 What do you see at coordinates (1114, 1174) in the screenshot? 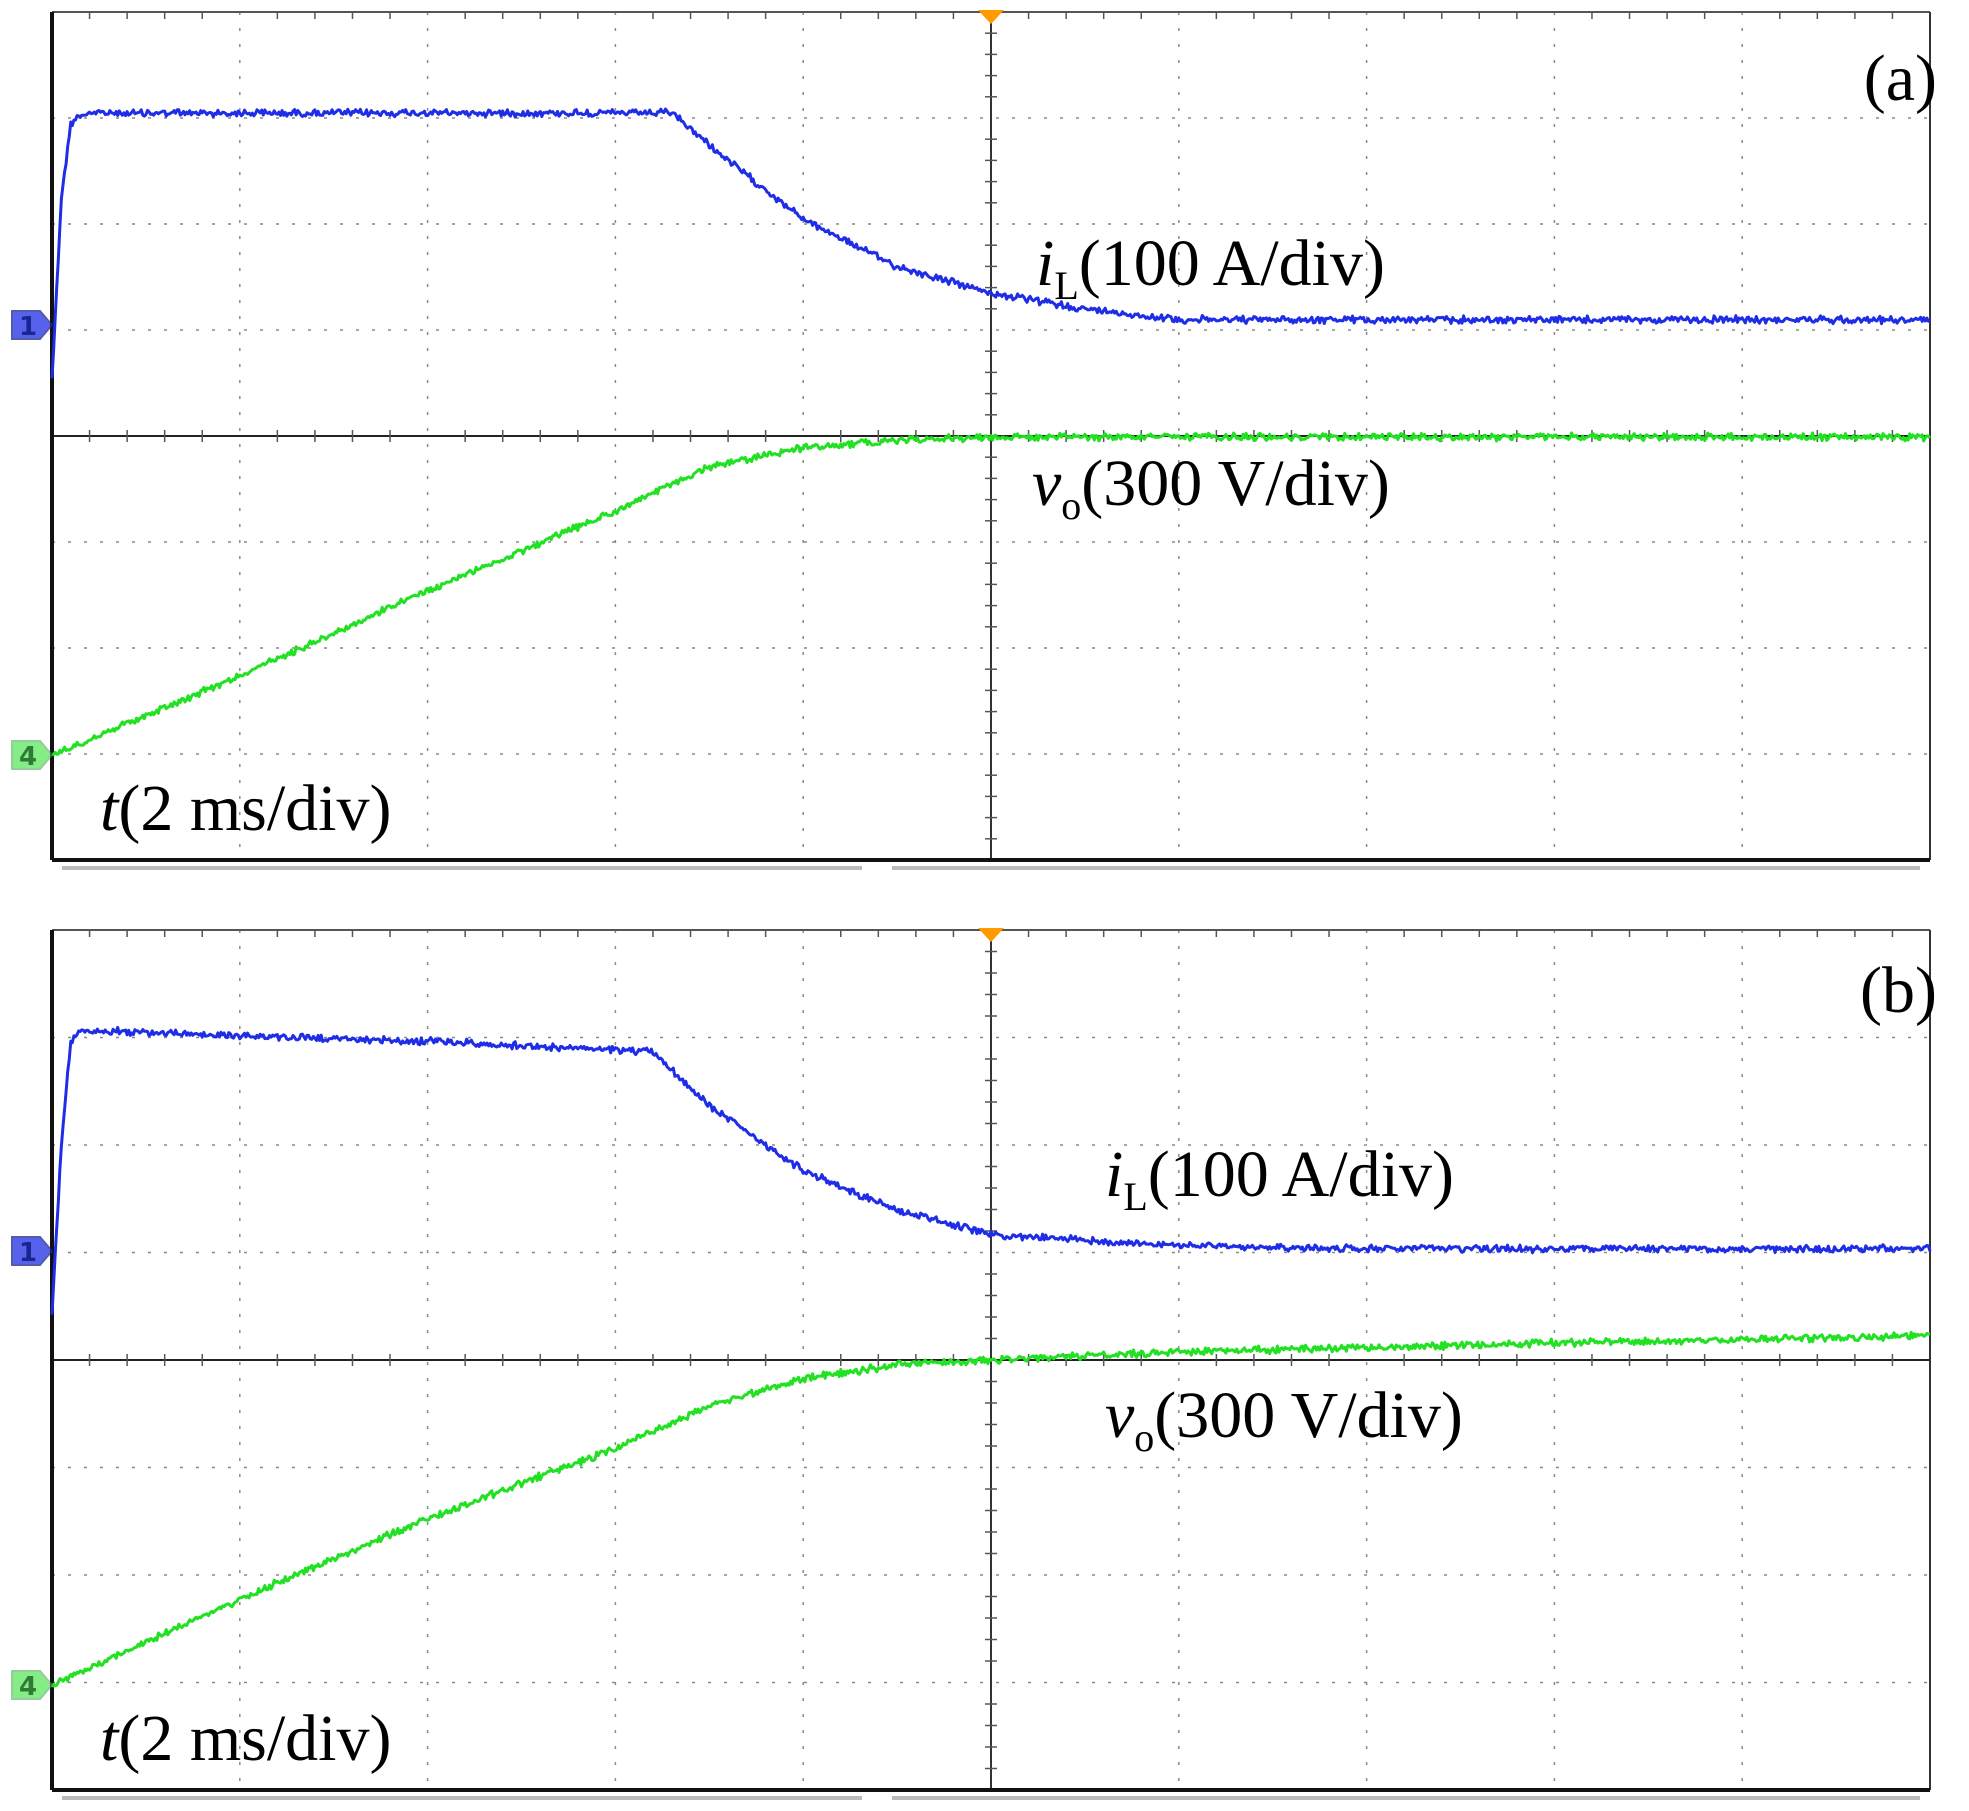
I see `panel-b-current-var: i` at bounding box center [1114, 1174].